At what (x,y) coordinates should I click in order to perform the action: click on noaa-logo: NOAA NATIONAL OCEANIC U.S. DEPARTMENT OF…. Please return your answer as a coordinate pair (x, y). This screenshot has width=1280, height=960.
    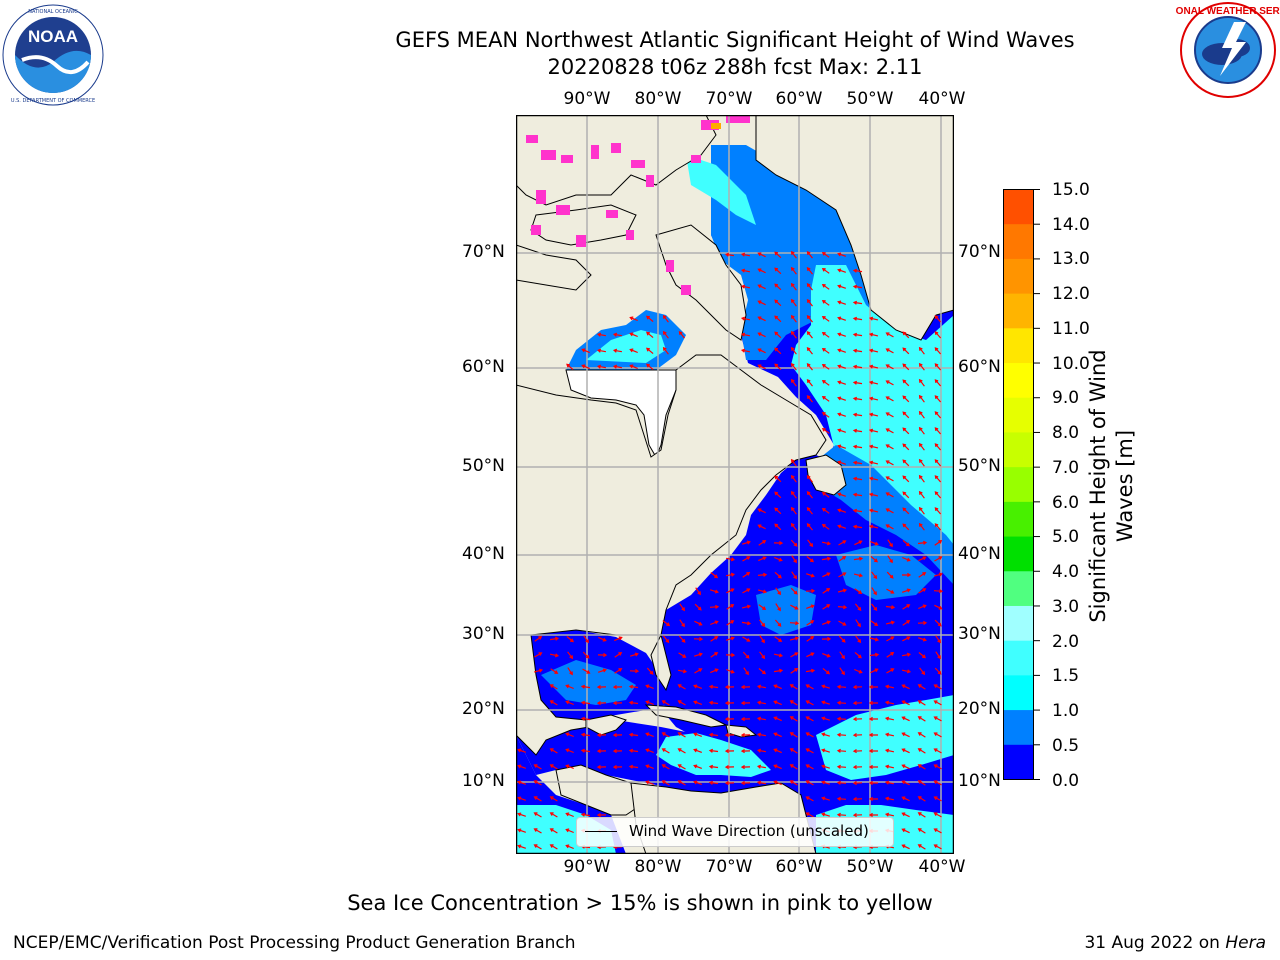
    Looking at the image, I should click on (53, 55).